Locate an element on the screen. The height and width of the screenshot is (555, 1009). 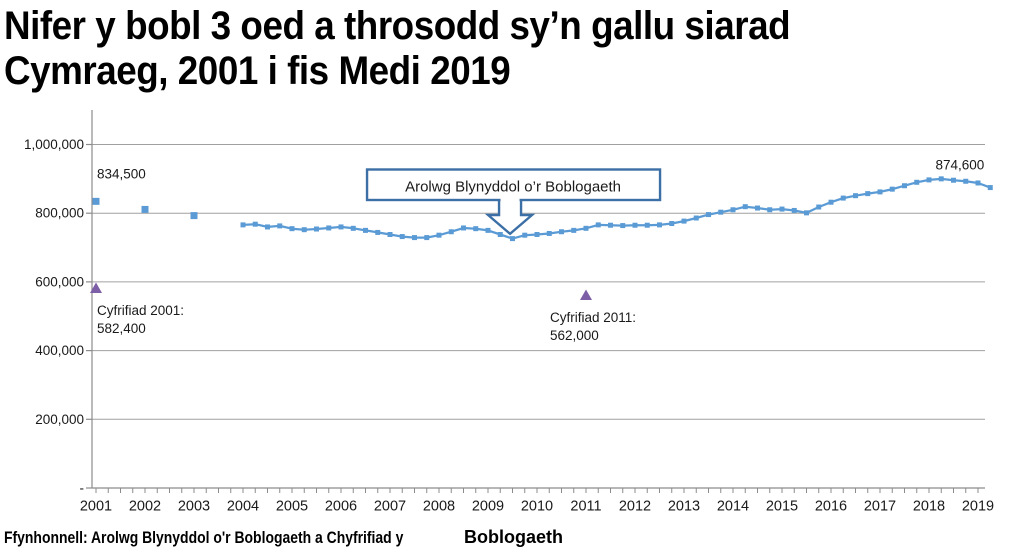
census-point-2011: Cyfrifiad 2011: 562,000 is located at coordinates (593, 316).